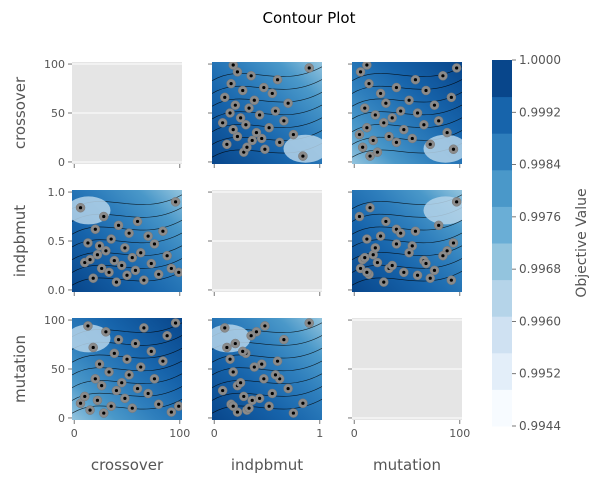 The width and height of the screenshot is (601, 484). Describe the element at coordinates (302, 148) in the screenshot. I see `low-value-region` at that location.